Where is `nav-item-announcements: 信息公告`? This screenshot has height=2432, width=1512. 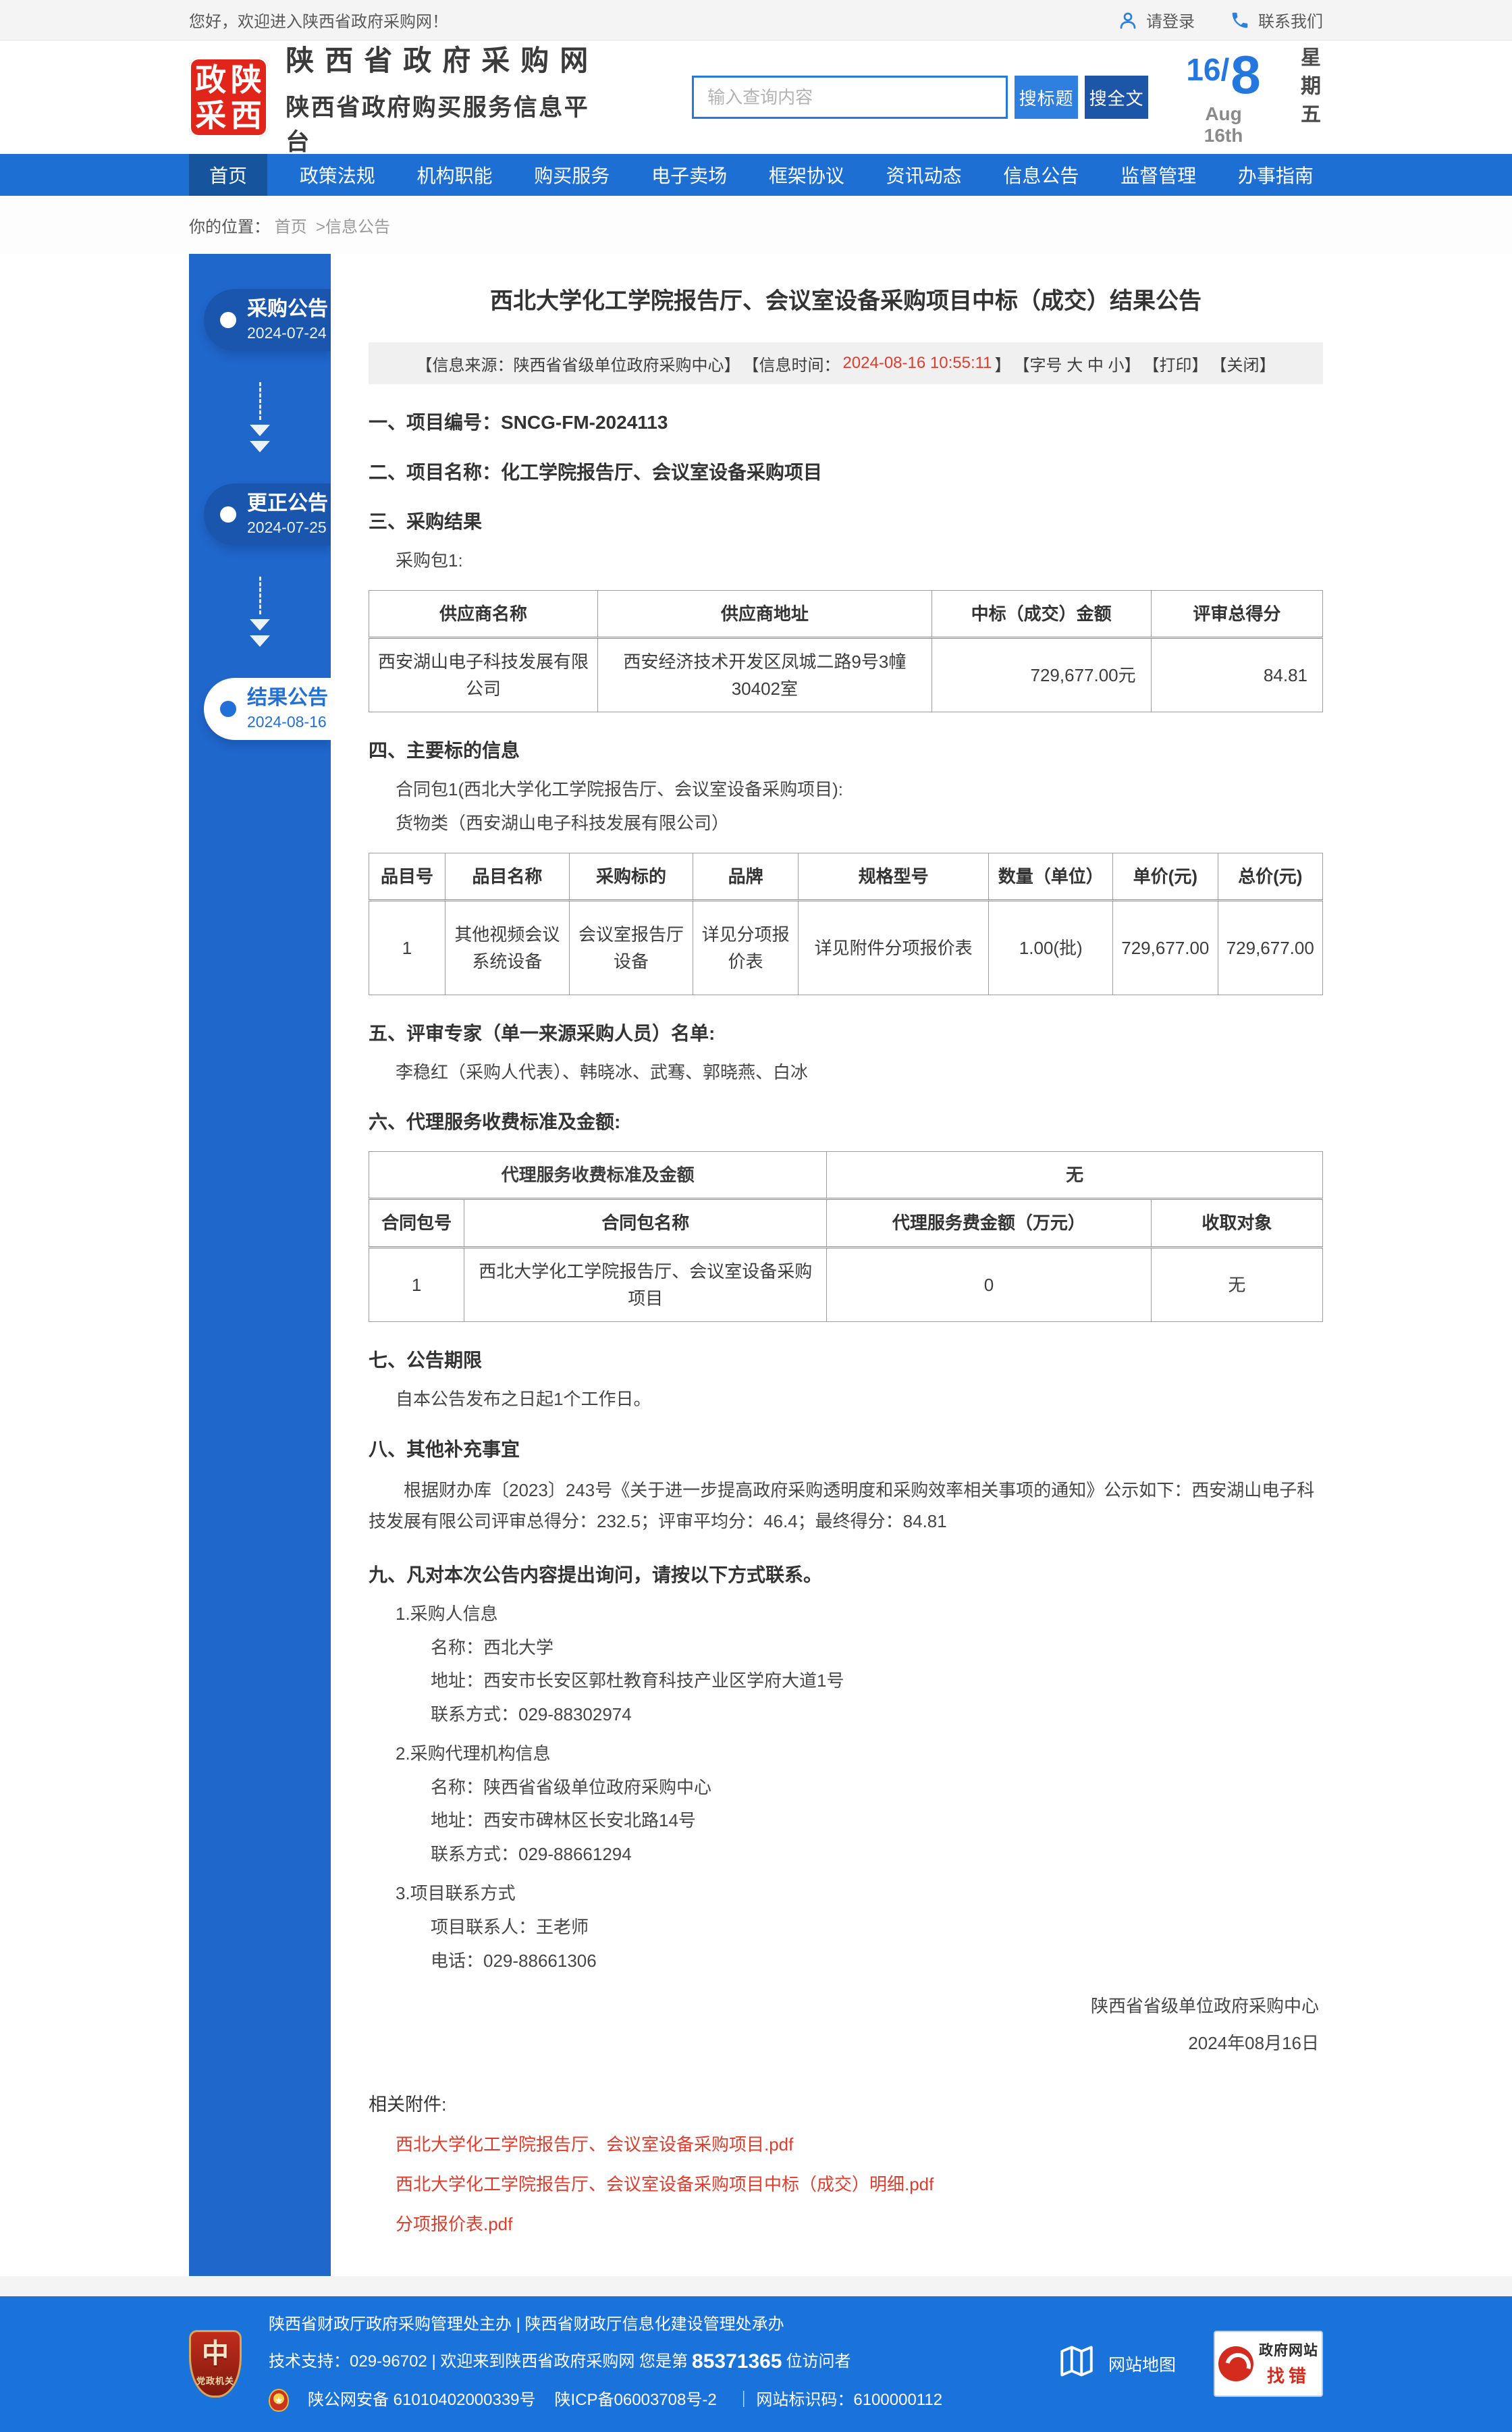
nav-item-announcements: 信息公告 is located at coordinates (1041, 175).